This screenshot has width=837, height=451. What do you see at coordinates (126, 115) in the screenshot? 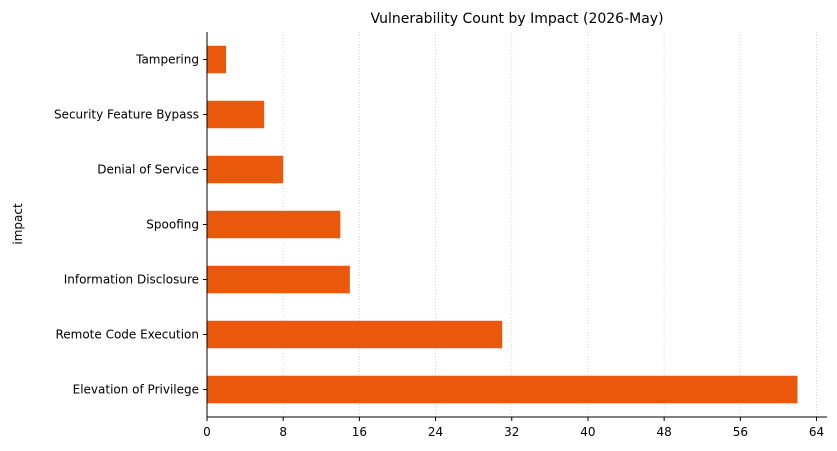
I see `y-tick-label: Security Feature Bypass` at bounding box center [126, 115].